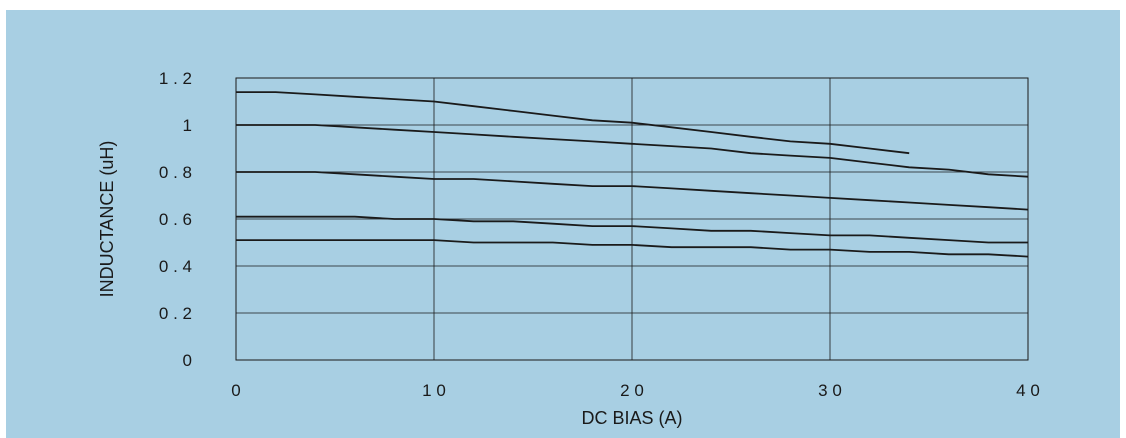 The image size is (1126, 438). What do you see at coordinates (235, 390) in the screenshot?
I see `x-tick-label: 0` at bounding box center [235, 390].